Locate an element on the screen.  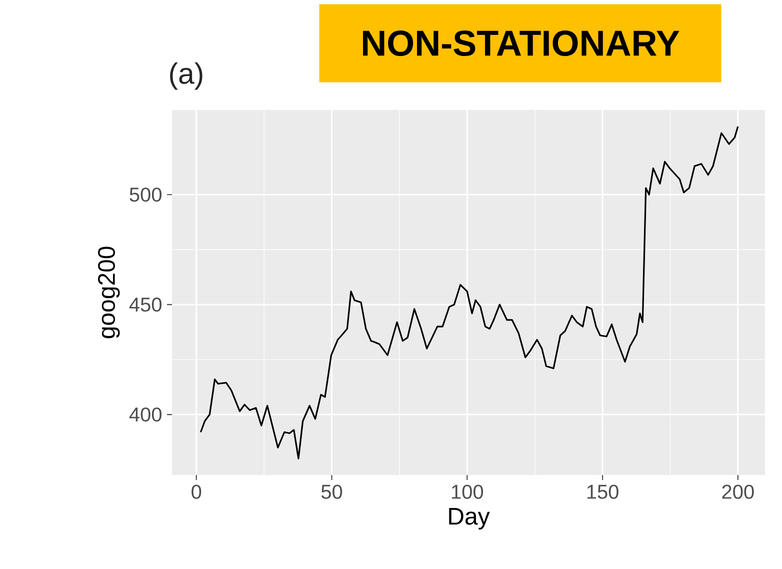
x-tick-label: 100 is located at coordinates (468, 491).